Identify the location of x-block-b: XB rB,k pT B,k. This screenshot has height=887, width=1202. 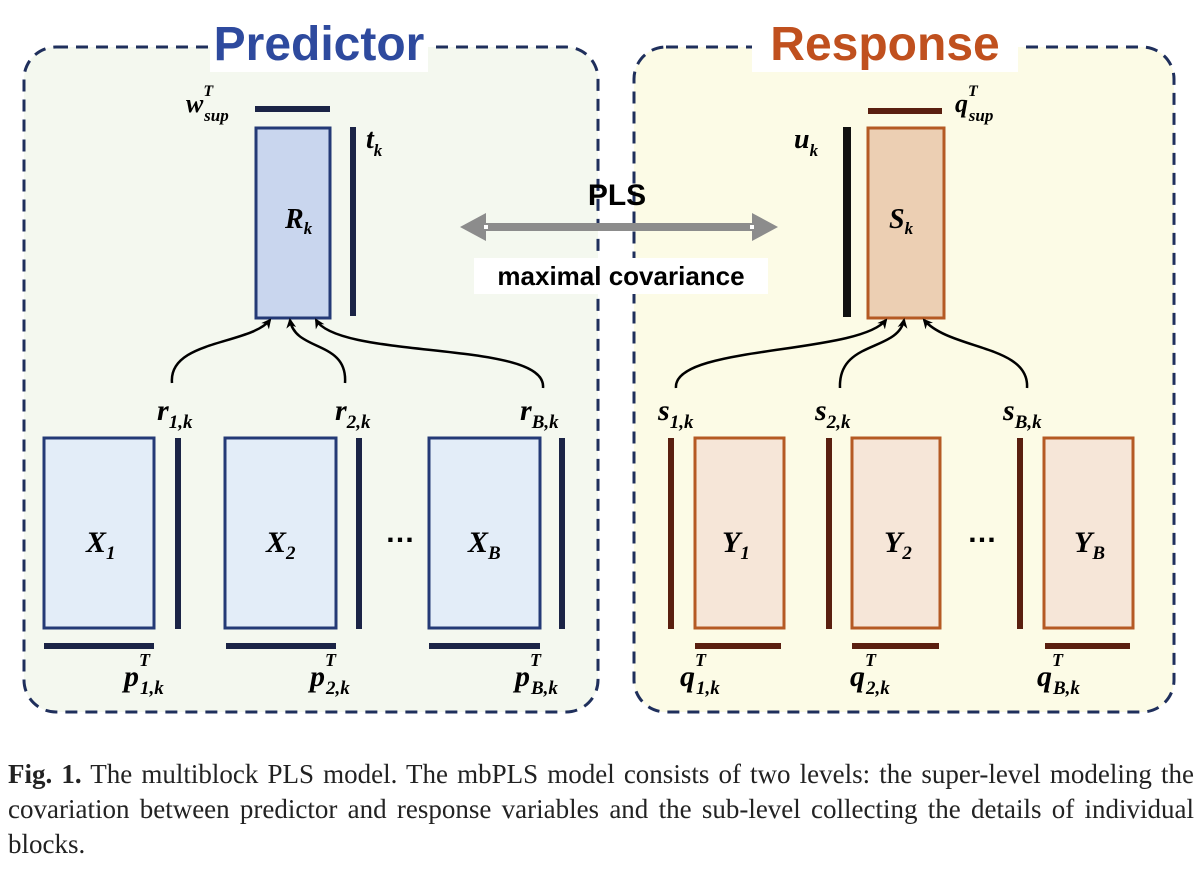
(496, 546).